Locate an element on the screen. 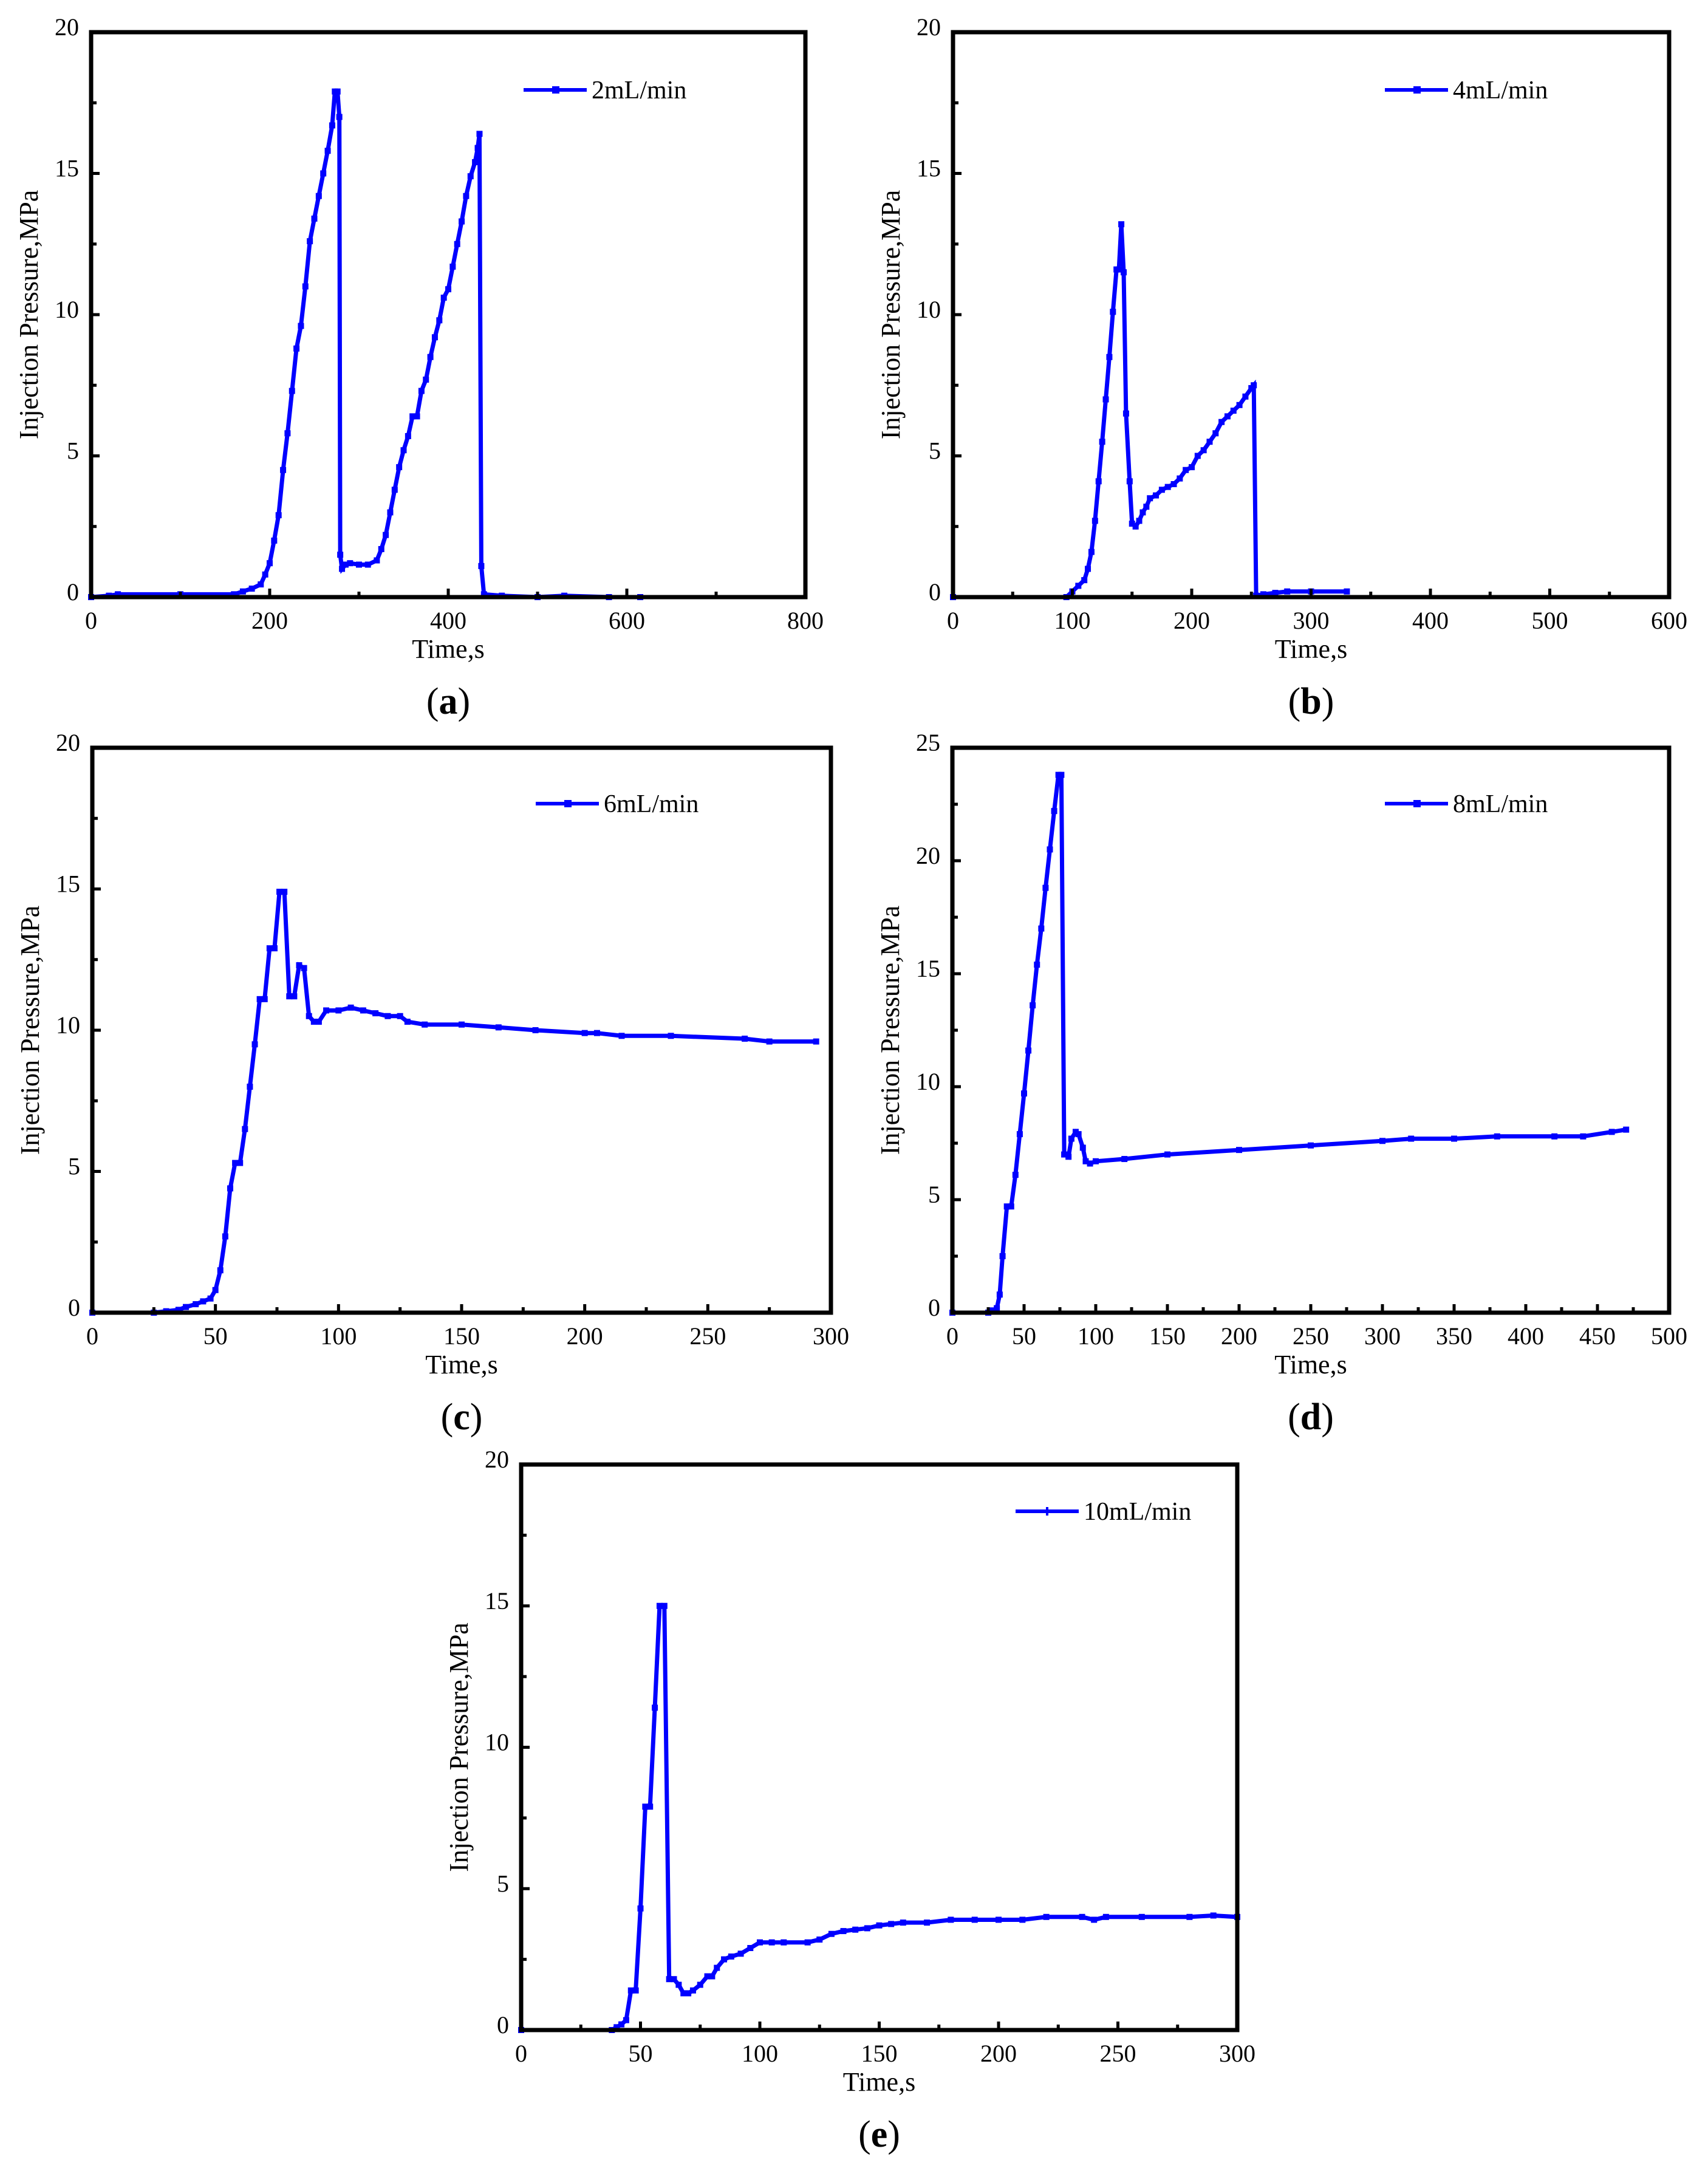  panel-label: (b) is located at coordinates (1311, 701).